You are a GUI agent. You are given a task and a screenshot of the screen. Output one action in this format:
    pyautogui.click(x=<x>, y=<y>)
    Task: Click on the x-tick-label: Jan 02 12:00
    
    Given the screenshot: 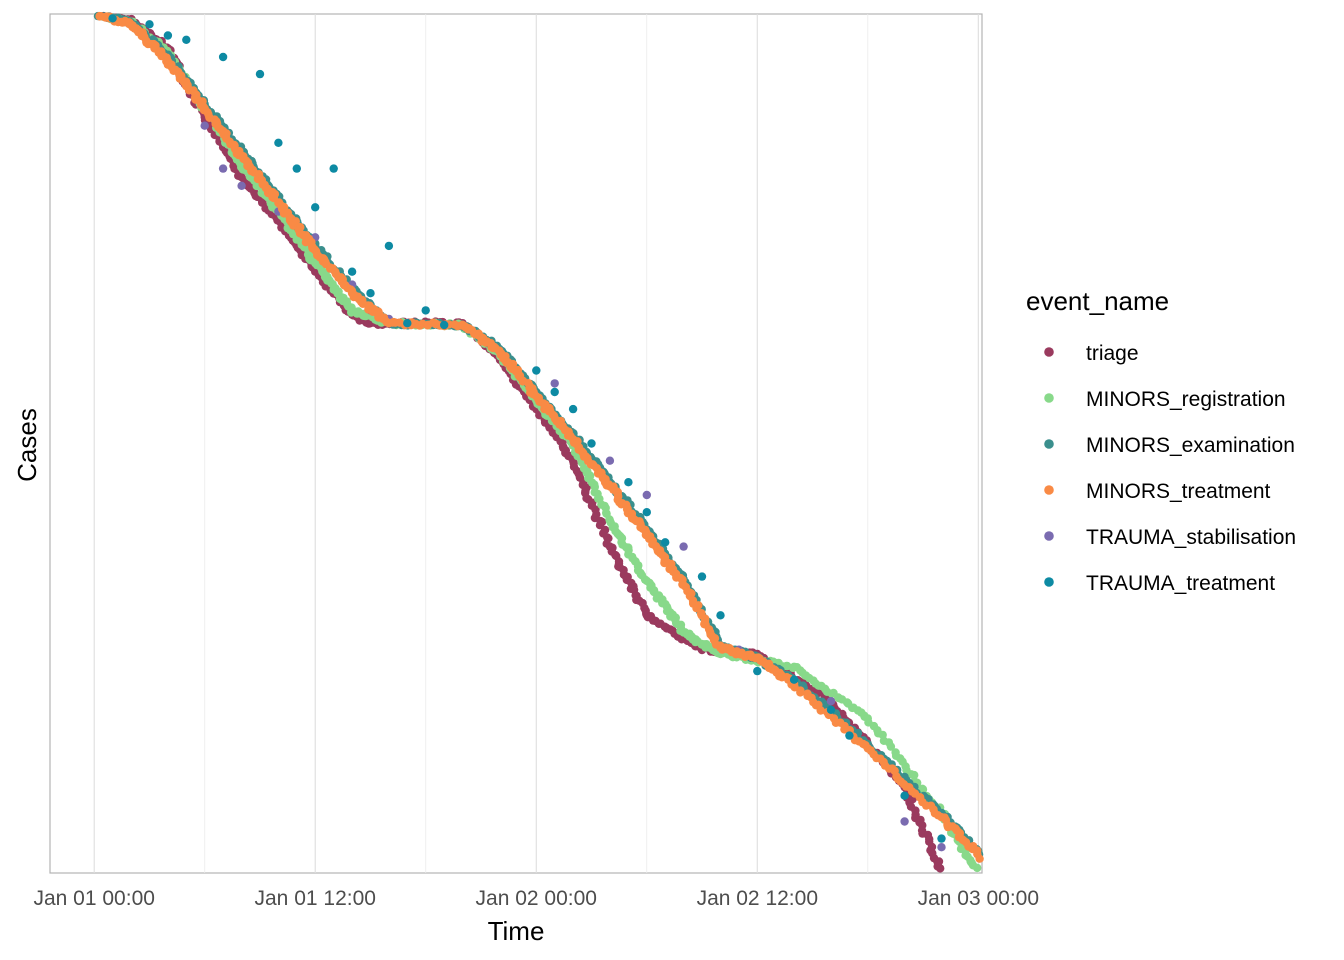 What is the action you would take?
    pyautogui.click(x=757, y=898)
    